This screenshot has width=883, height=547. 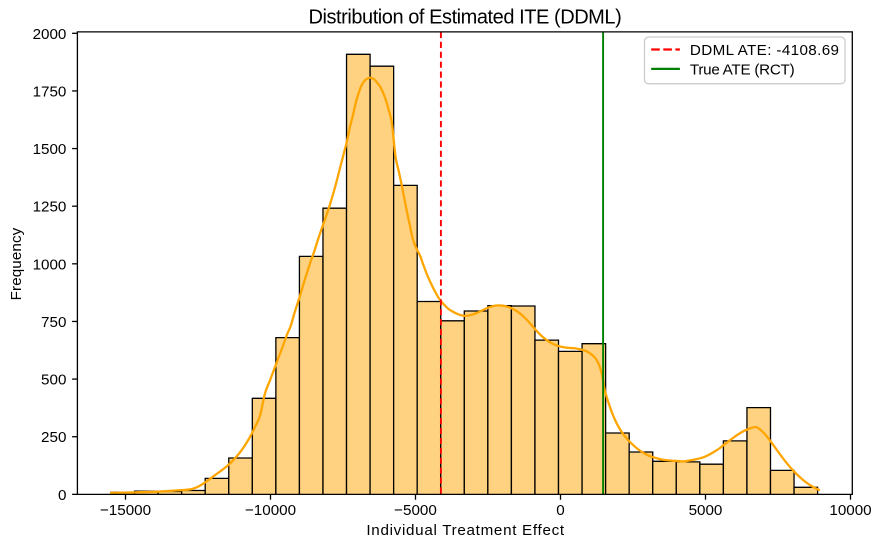 I want to click on svg-text: −5000, so click(x=415, y=510).